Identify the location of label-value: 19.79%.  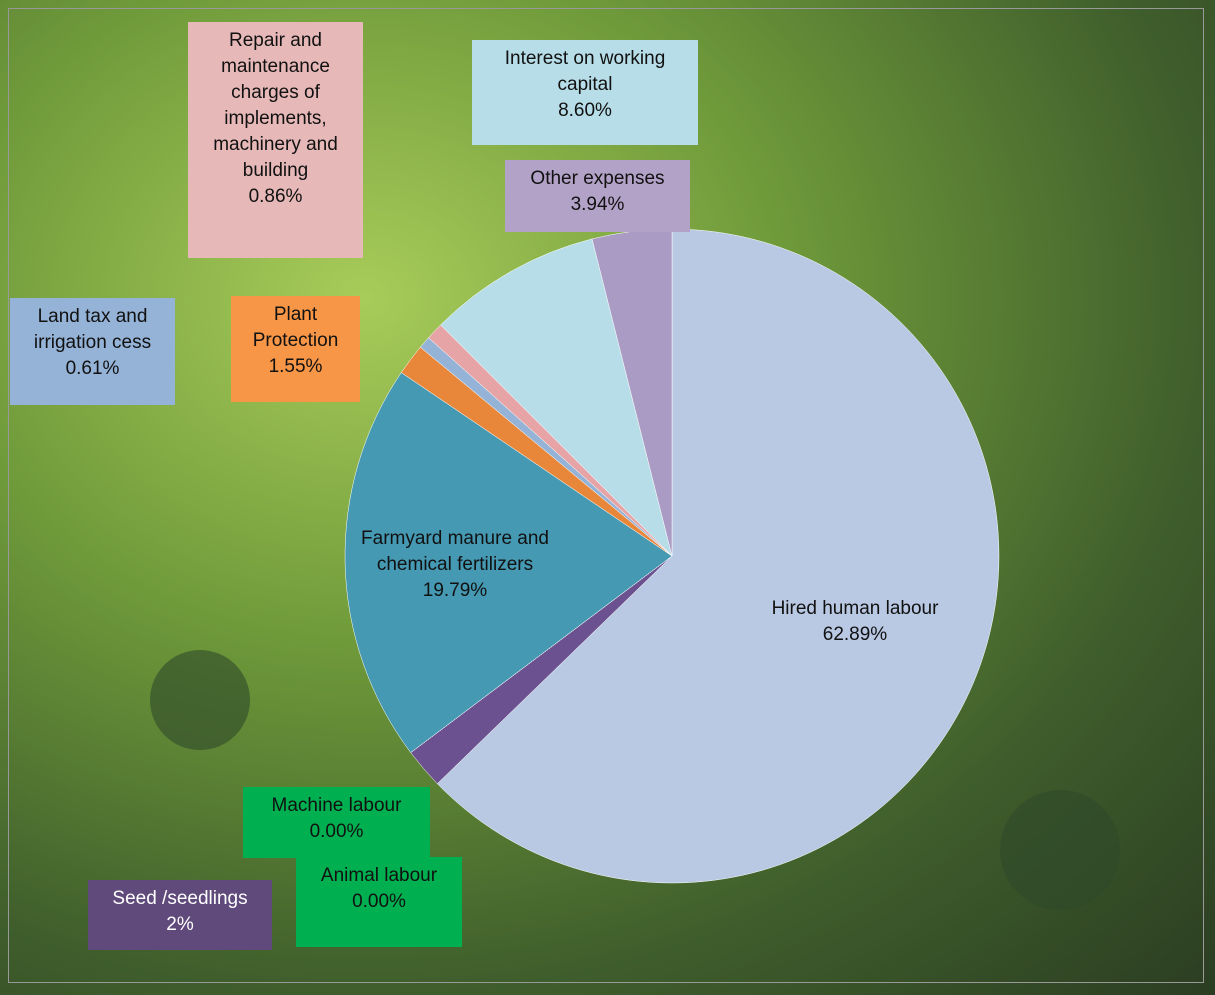
(455, 590).